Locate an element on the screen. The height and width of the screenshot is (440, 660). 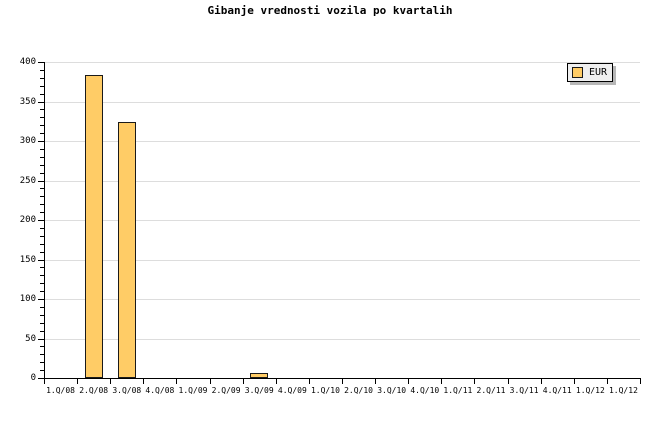
legend-color-swatch-eur is located at coordinates (577, 72).